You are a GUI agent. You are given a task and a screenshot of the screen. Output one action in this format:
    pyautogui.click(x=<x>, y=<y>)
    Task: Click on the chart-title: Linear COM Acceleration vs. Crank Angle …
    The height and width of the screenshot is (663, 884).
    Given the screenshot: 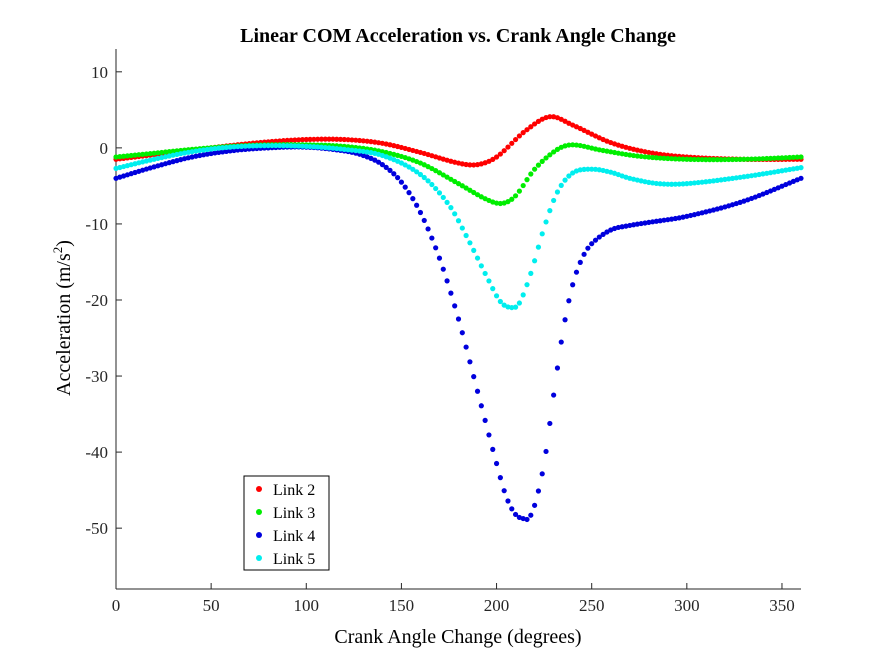 What is the action you would take?
    pyautogui.click(x=458, y=36)
    